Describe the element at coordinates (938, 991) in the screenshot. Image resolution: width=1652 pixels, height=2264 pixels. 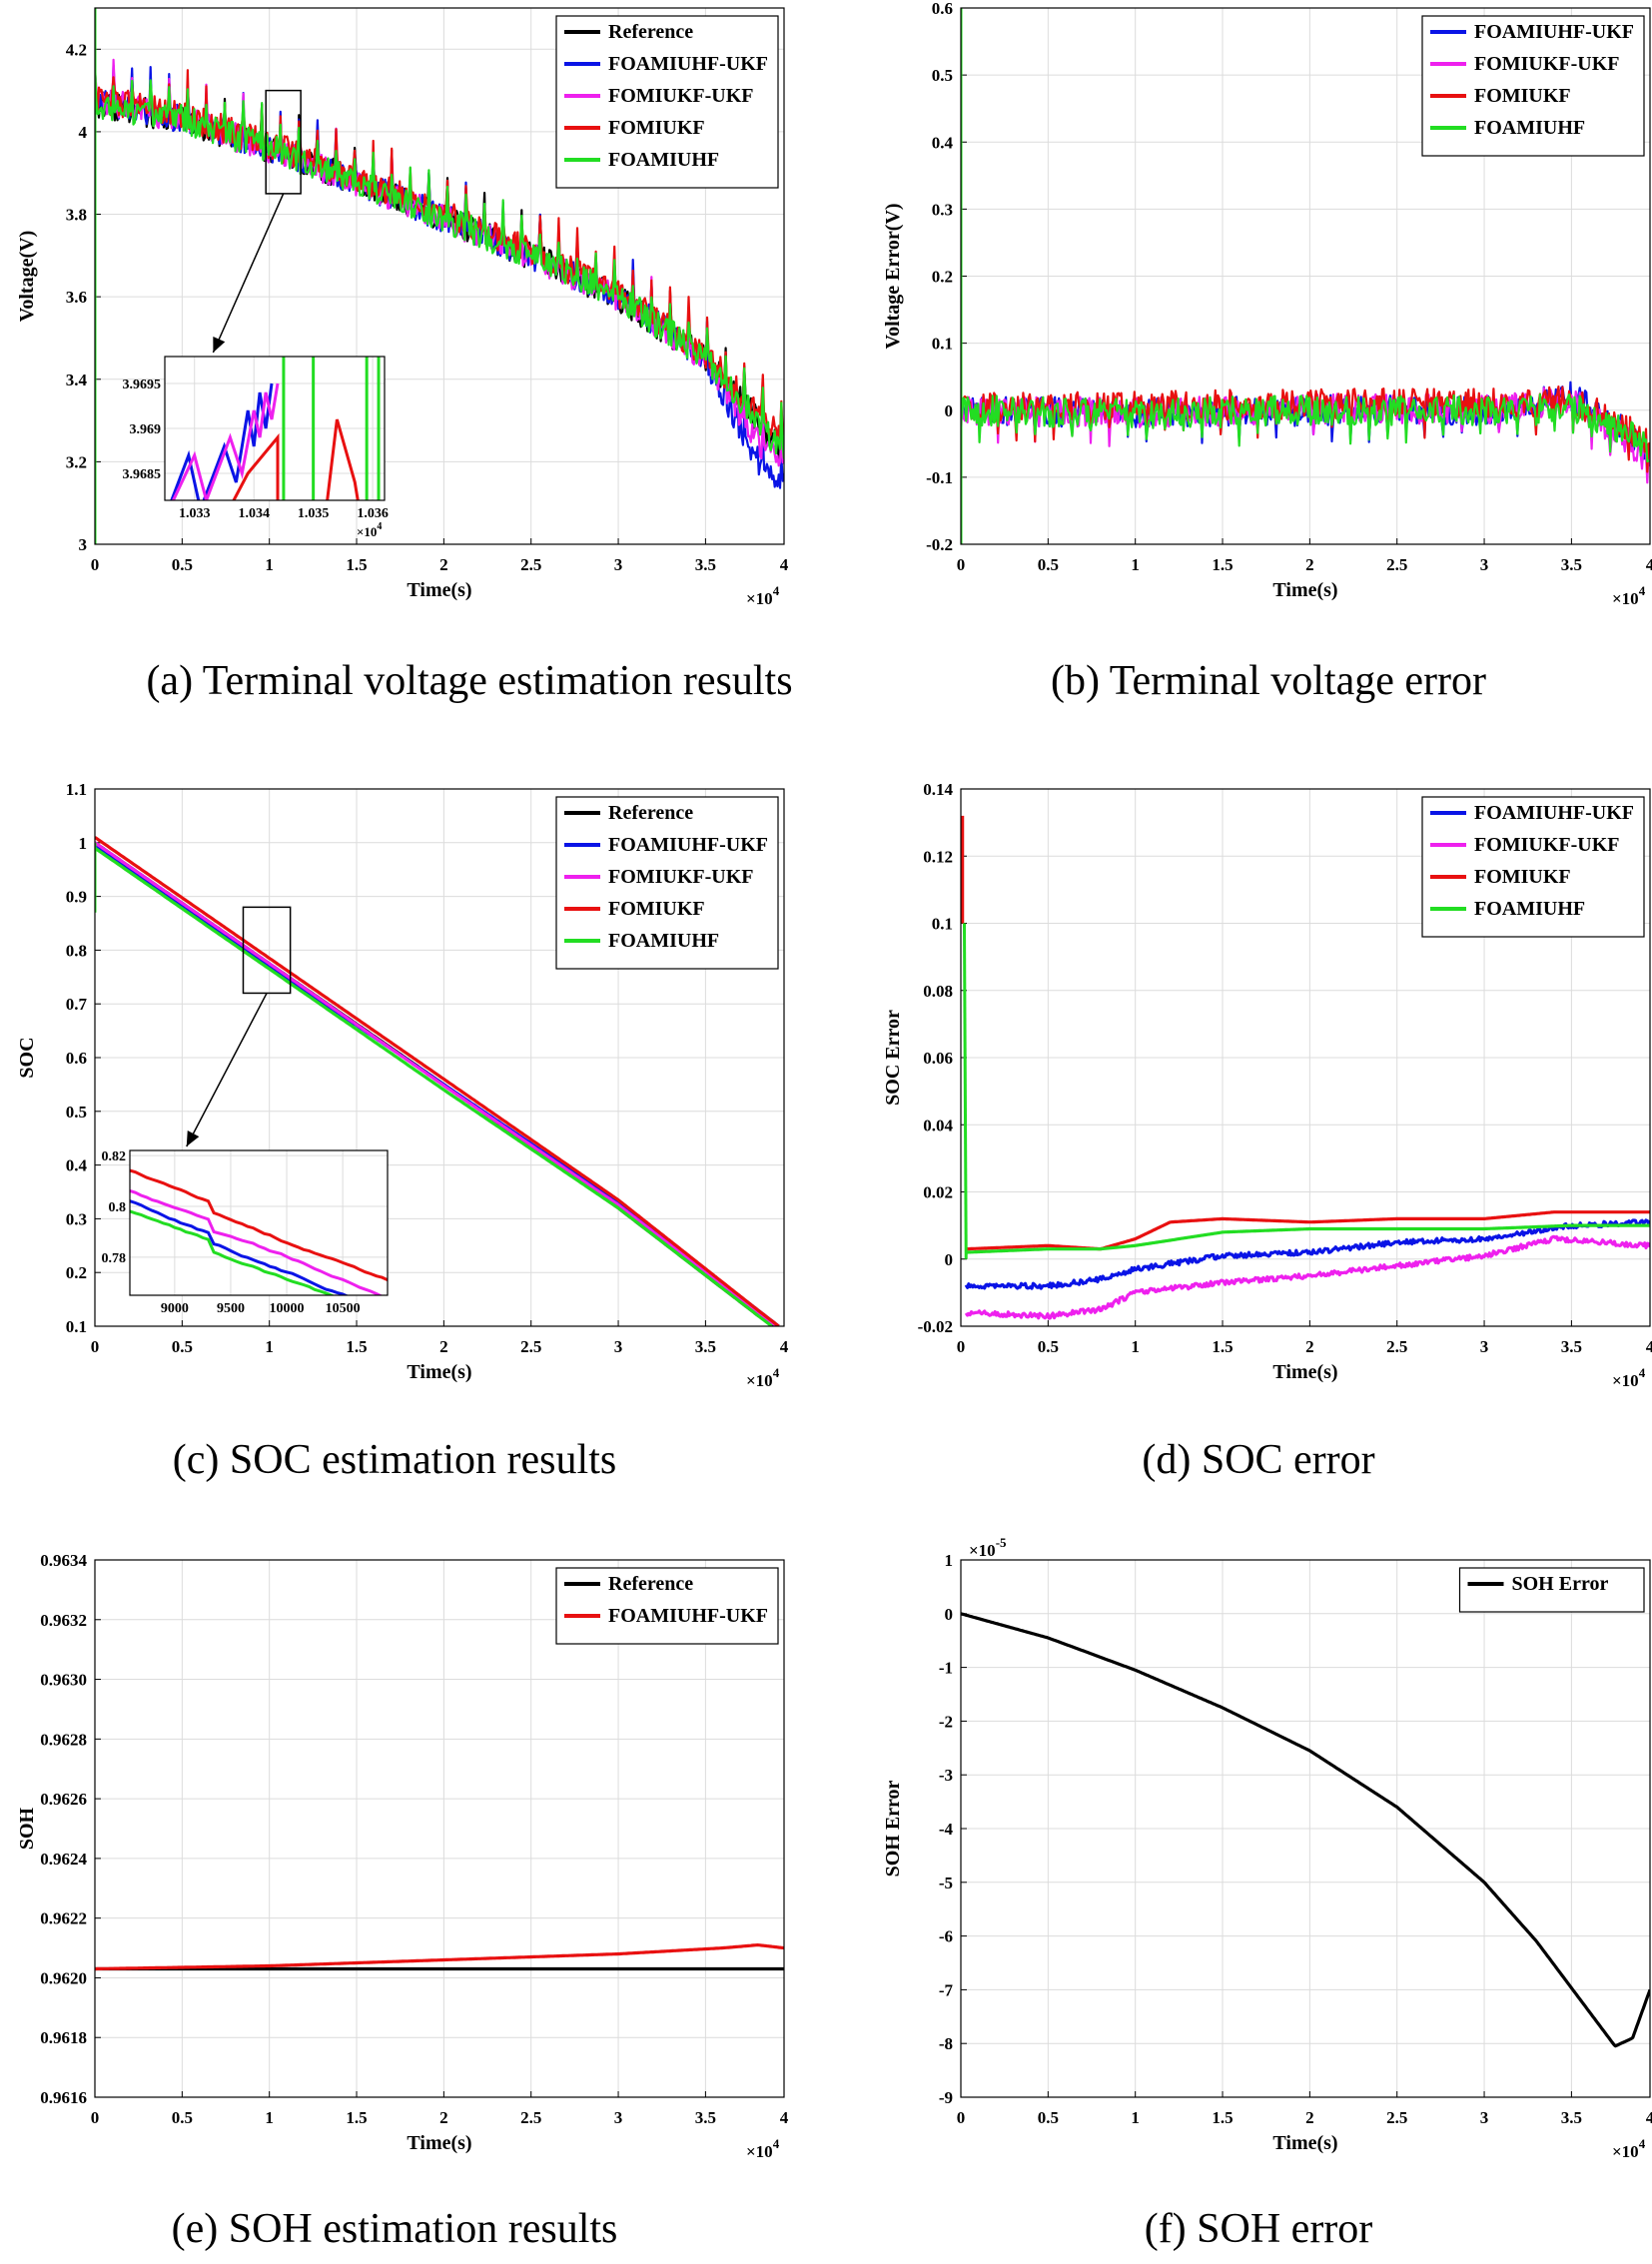
I see `y-tick-label: 0.08` at that location.